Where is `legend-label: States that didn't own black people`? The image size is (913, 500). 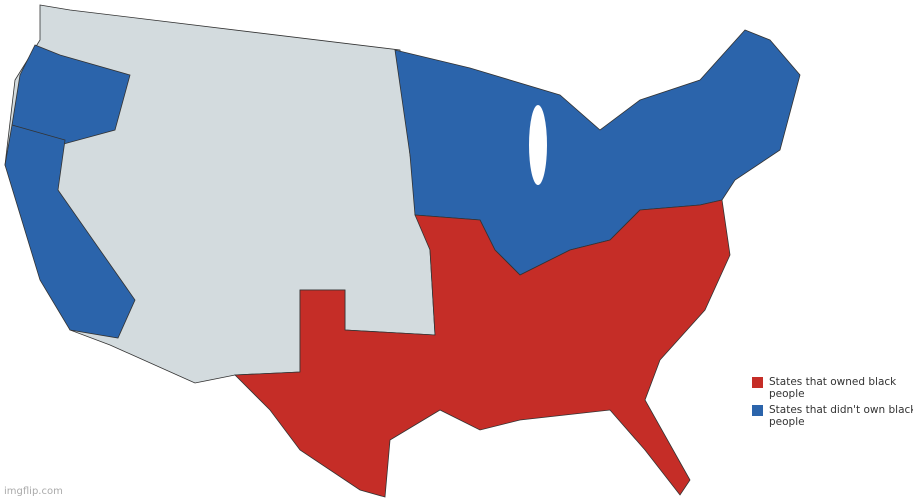
legend-label: States that didn't own black people is located at coordinates (841, 416).